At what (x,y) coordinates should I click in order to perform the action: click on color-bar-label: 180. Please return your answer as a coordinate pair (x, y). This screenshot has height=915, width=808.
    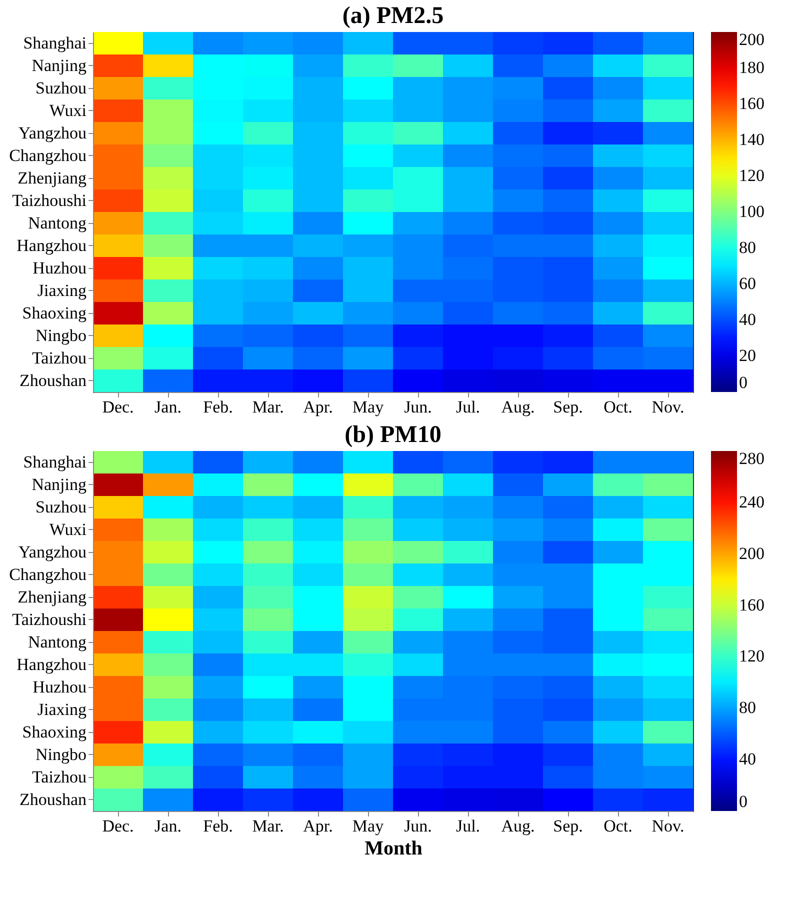
    Looking at the image, I should click on (751, 67).